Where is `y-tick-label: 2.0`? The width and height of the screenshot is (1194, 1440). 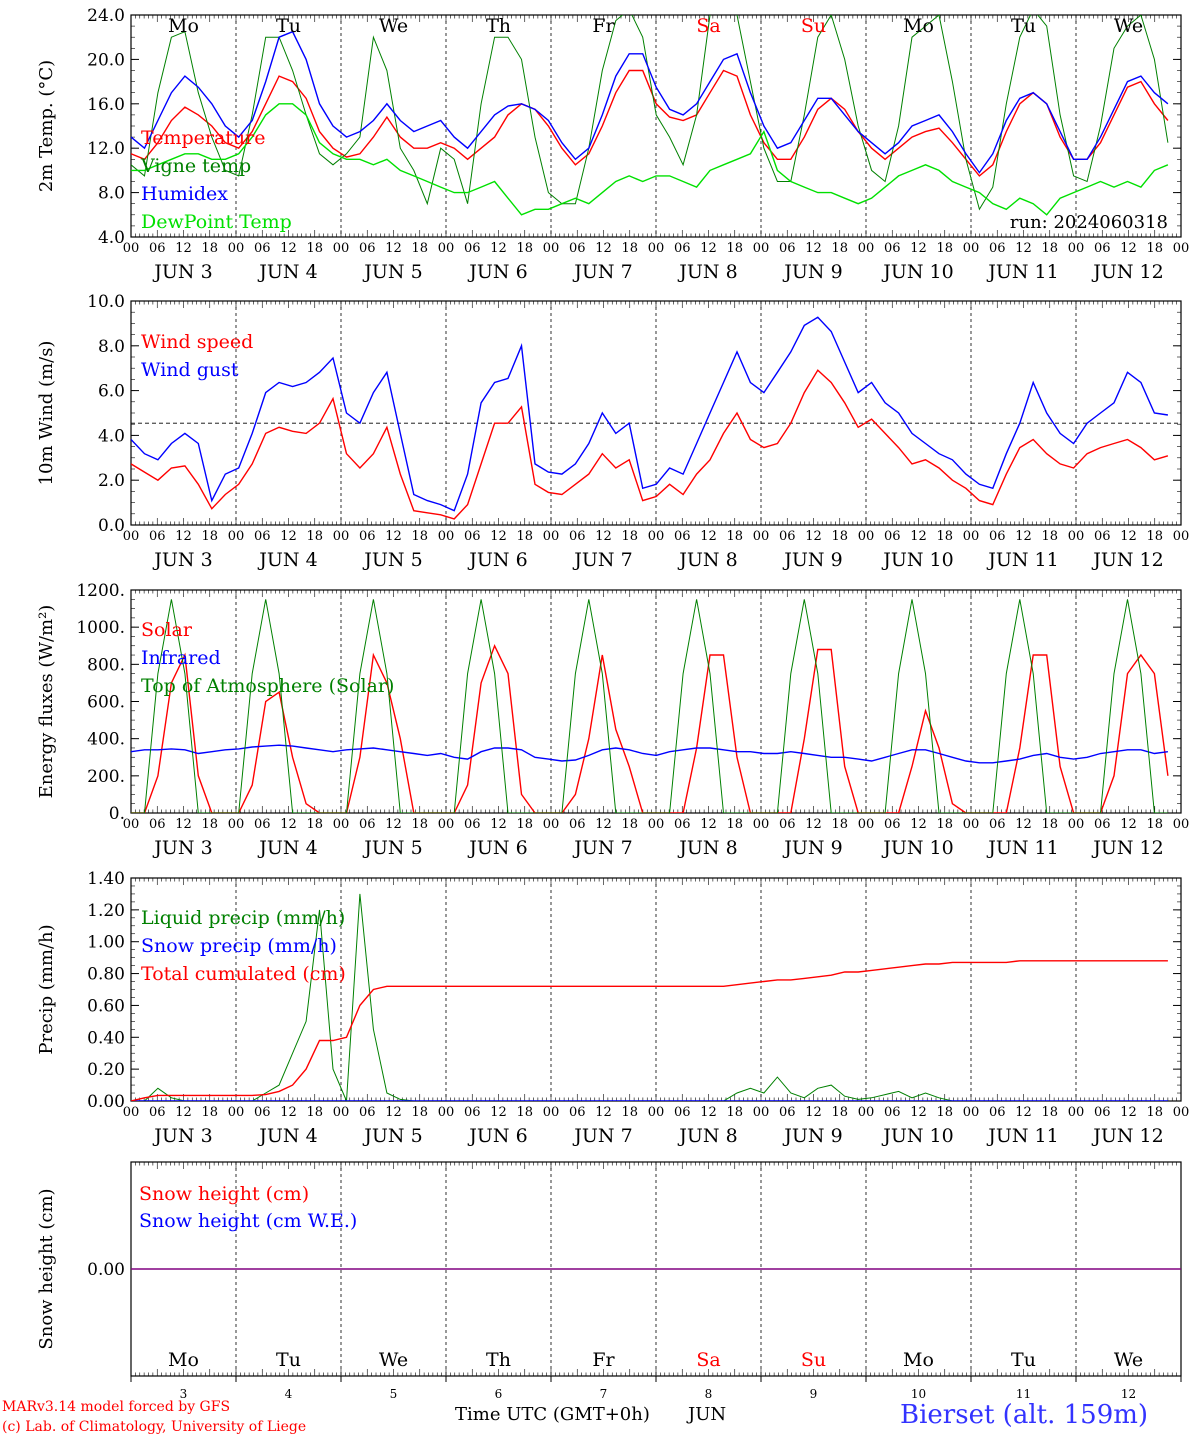 y-tick-label: 2.0 is located at coordinates (111, 481).